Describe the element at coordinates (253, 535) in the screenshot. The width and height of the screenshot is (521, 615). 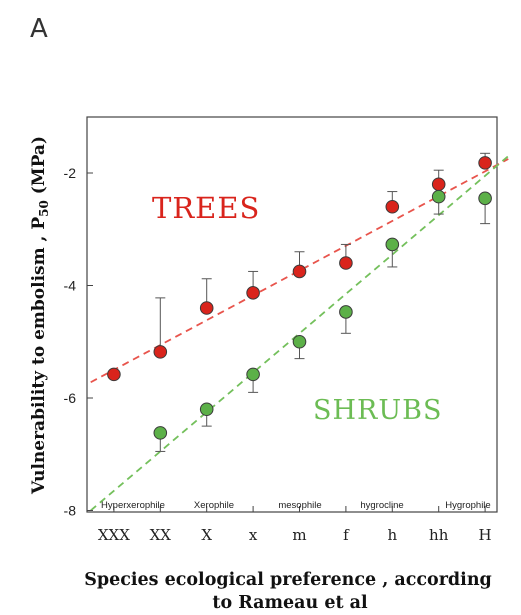
I see `x-tick-label: x` at that location.